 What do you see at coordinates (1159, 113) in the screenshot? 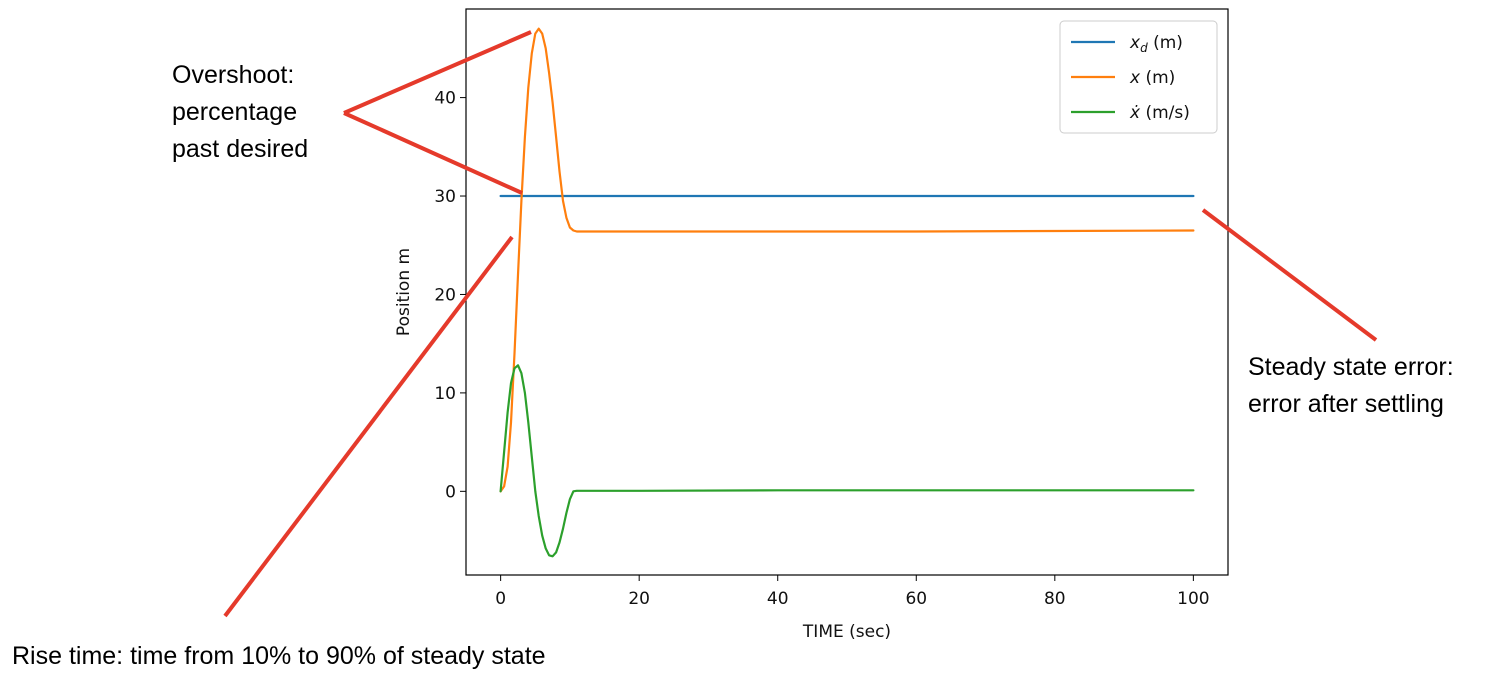
I see `legend-label-2: ẋ (m/s)` at bounding box center [1159, 113].